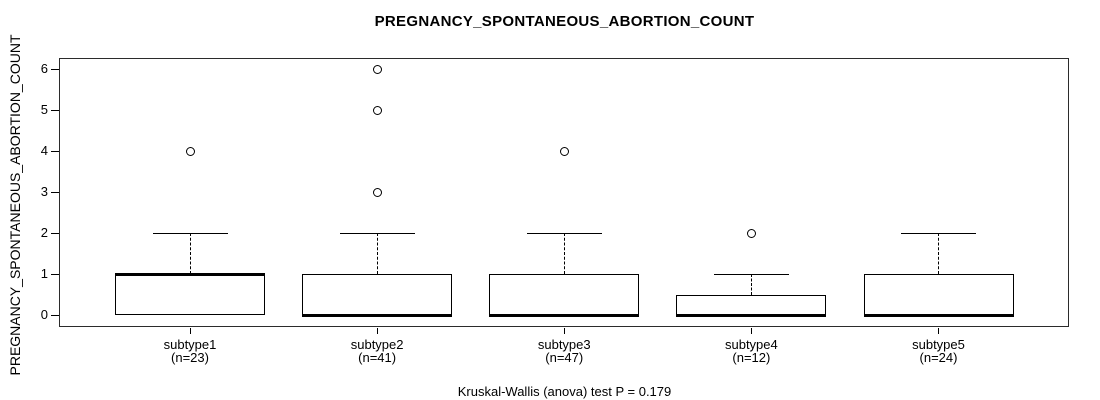 Image resolution: width=1100 pixels, height=400 pixels. What do you see at coordinates (44, 314) in the screenshot?
I see `y-axis-tick-label: 0` at bounding box center [44, 314].